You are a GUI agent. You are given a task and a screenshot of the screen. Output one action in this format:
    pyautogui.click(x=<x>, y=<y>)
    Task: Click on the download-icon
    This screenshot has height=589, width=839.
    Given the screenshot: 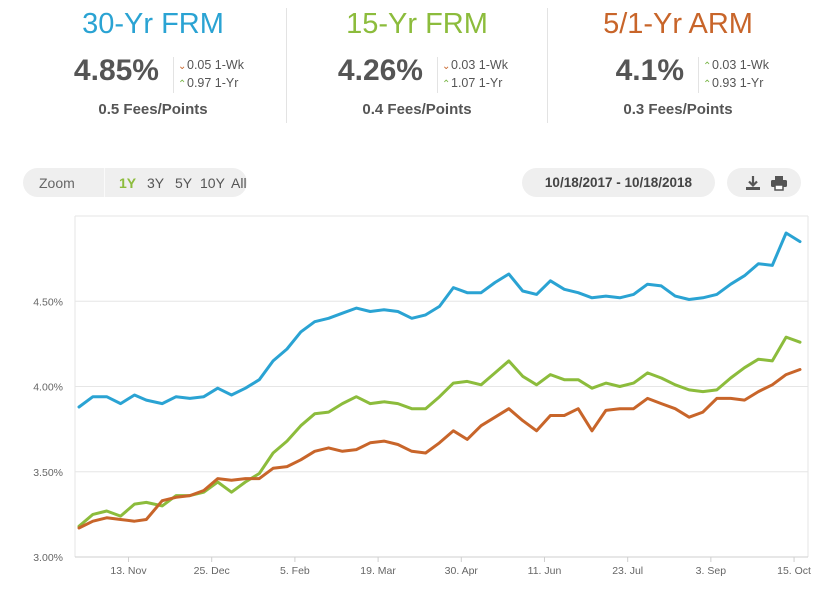 What is the action you would take?
    pyautogui.click(x=753, y=183)
    